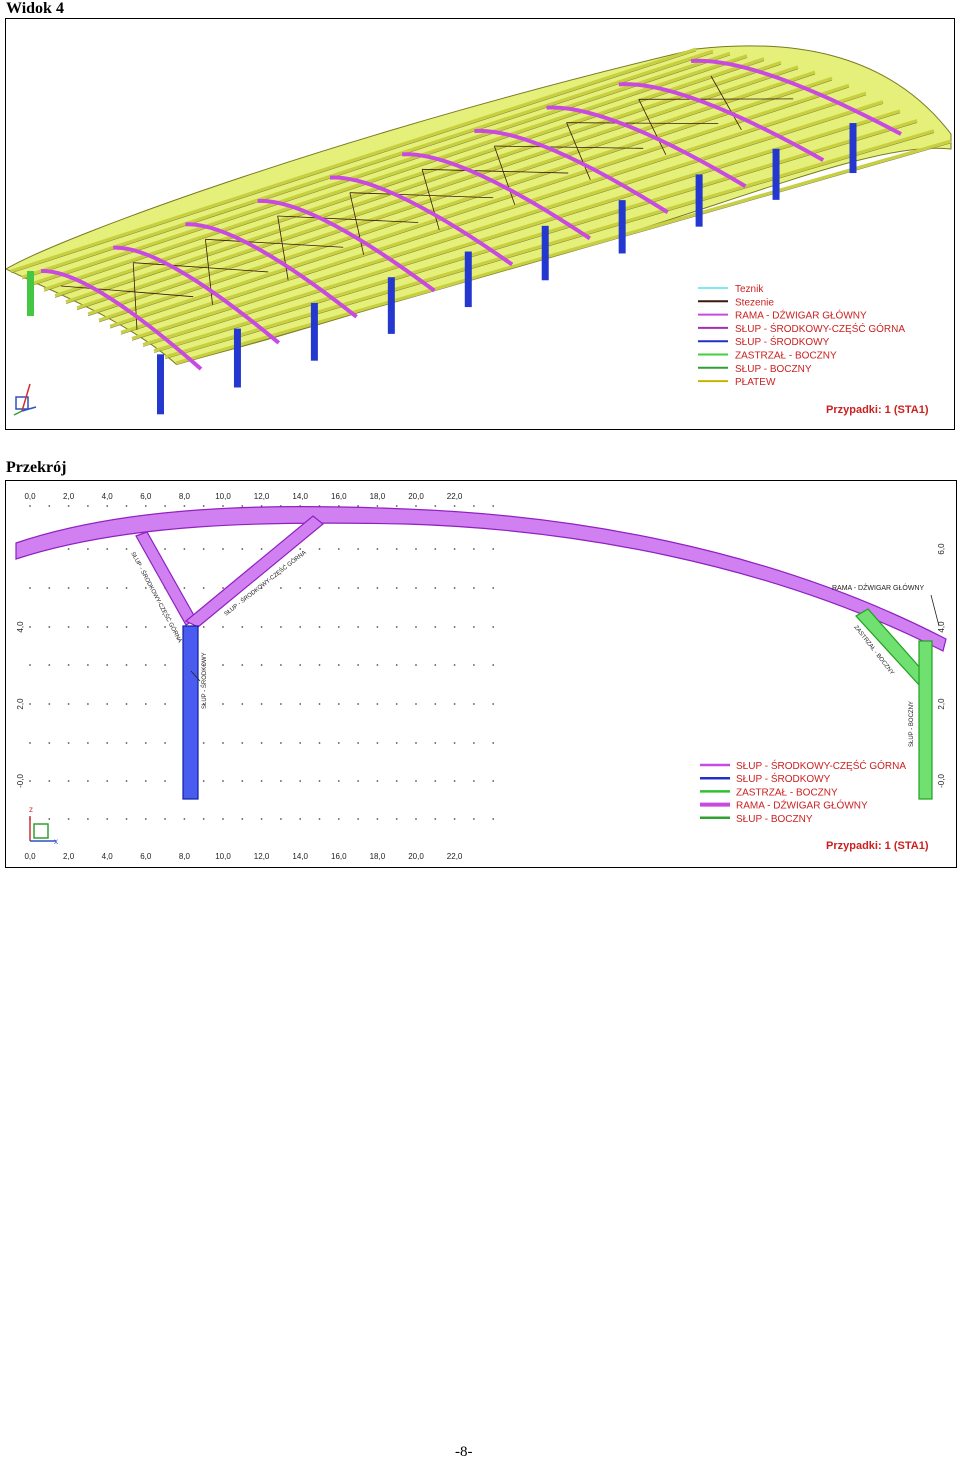 The image size is (960, 1463). I want to click on side-column-3d, so click(30, 293).